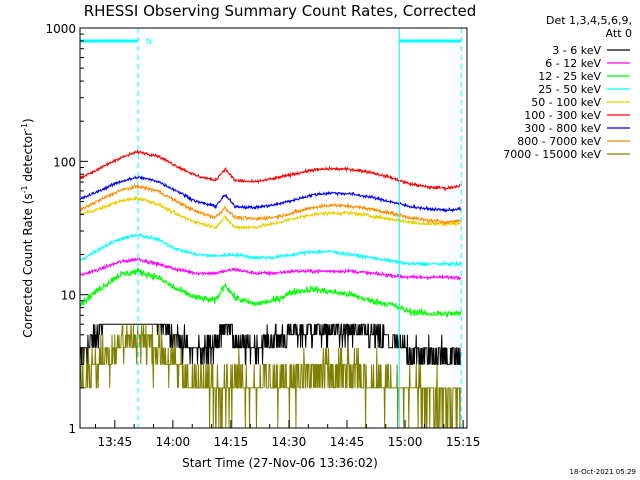 The height and width of the screenshot is (480, 640). What do you see at coordinates (405, 442) in the screenshot?
I see `x-tick-label-5: 15:00` at bounding box center [405, 442].